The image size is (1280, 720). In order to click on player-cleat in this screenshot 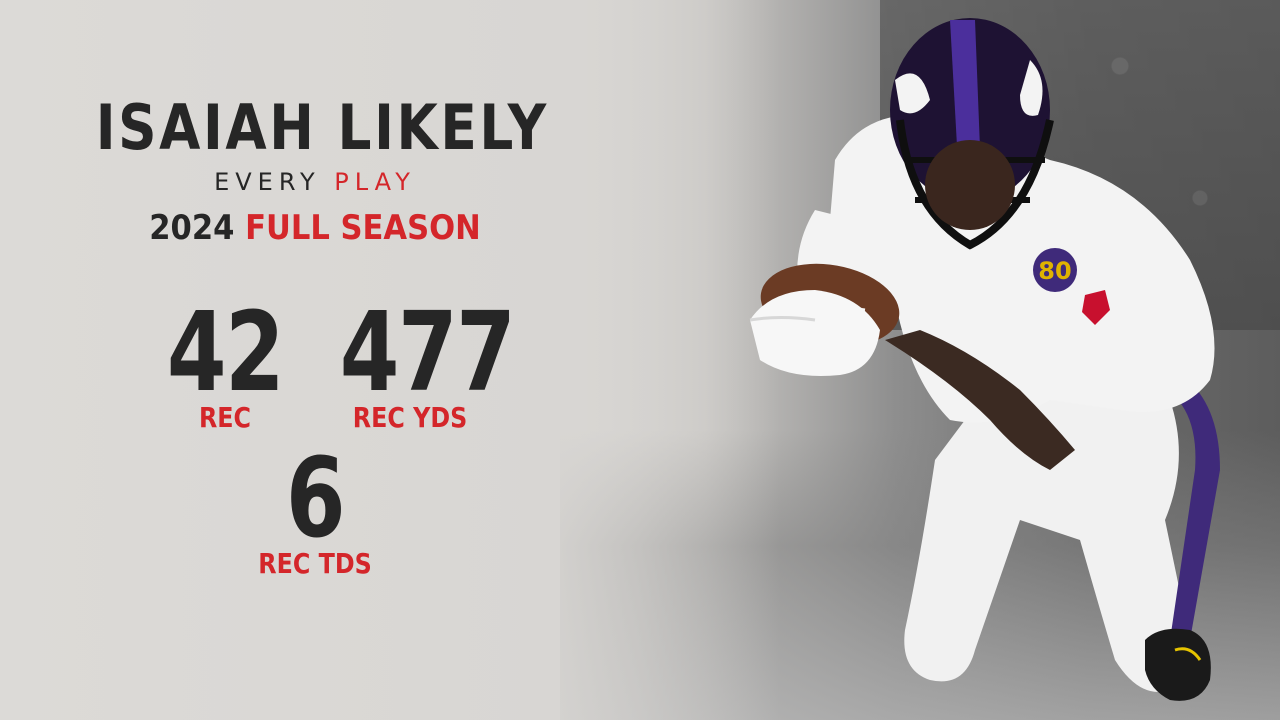, I will do `click(1178, 664)`.